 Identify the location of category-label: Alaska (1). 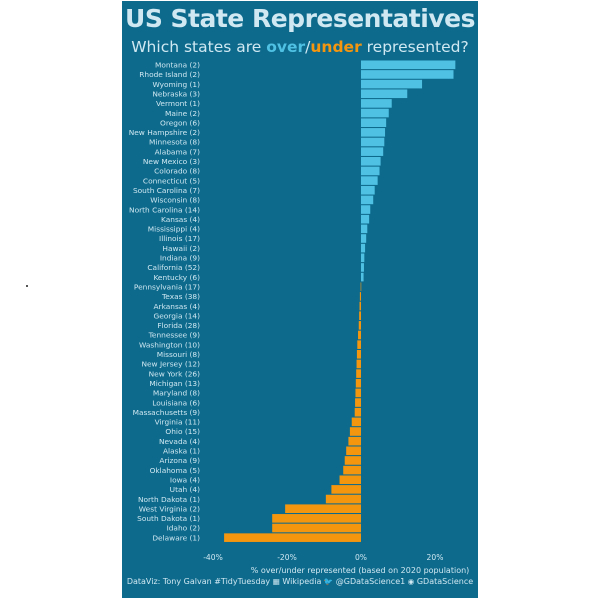
(181, 451).